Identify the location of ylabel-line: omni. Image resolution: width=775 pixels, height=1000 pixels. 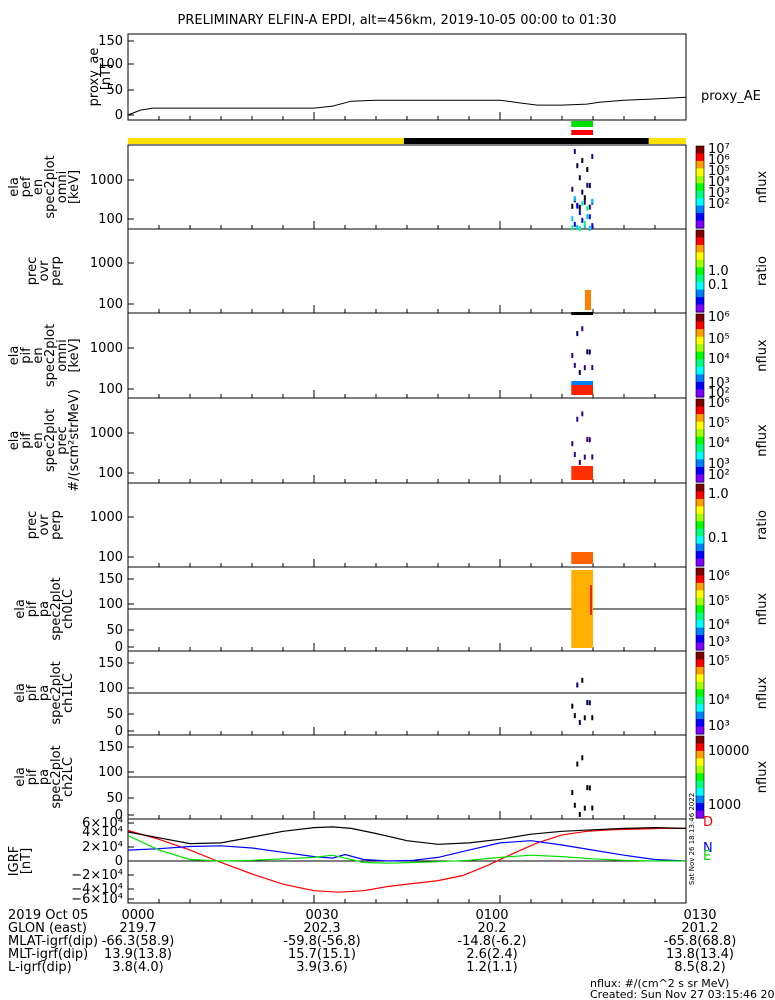
(62, 187).